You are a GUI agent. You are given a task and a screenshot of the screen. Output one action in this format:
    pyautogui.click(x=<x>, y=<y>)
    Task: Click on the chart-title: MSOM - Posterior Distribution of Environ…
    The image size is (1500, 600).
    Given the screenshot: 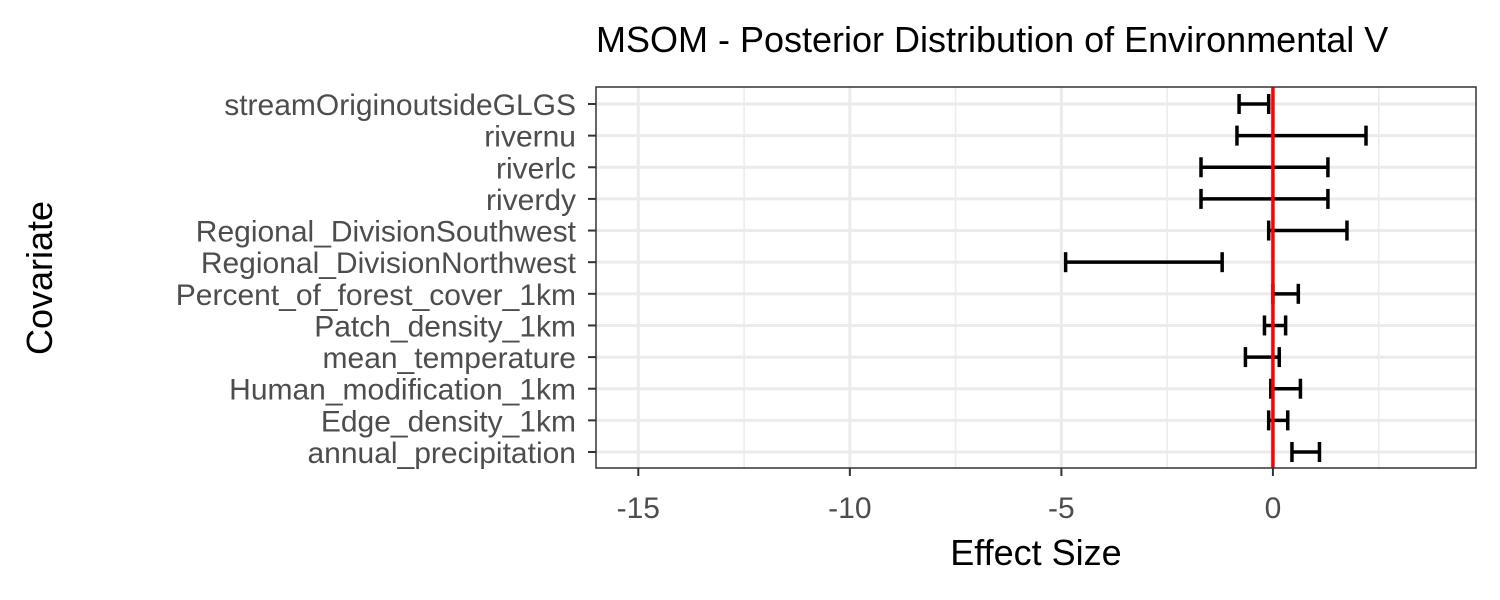 What is the action you would take?
    pyautogui.click(x=992, y=39)
    